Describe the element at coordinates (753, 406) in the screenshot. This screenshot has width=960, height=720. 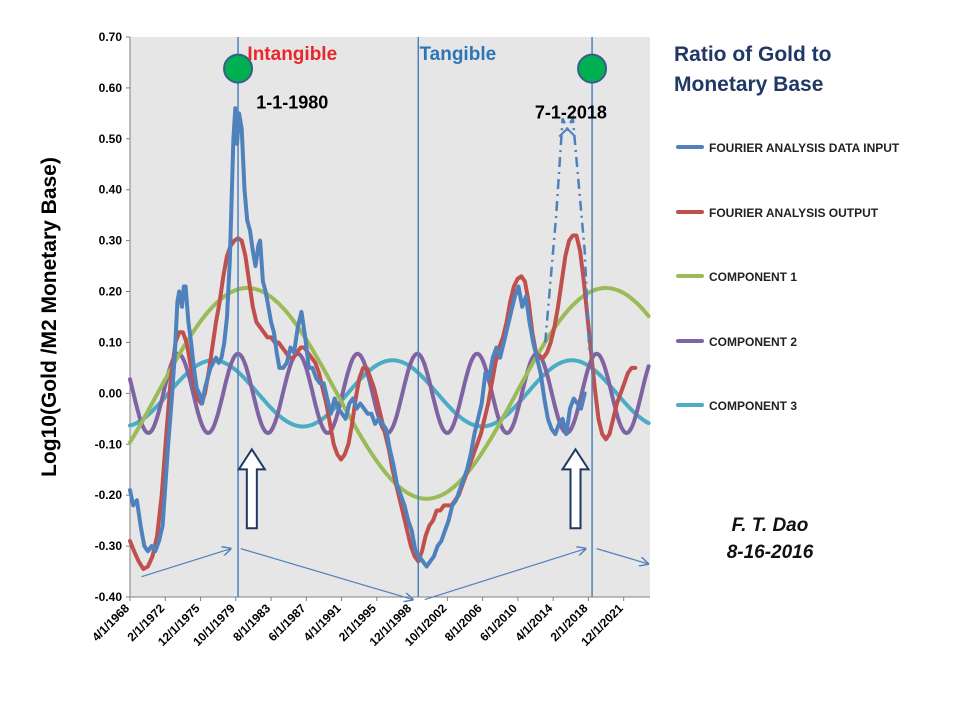
I see `legend-label: COMPONENT 3` at that location.